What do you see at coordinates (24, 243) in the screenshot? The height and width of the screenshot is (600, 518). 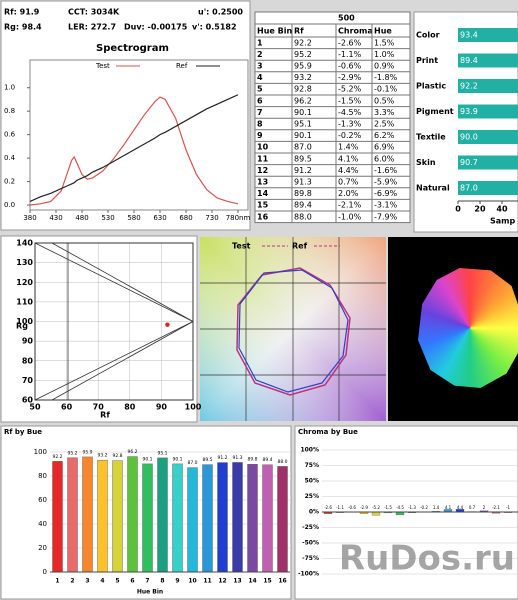 I see `y-tick-label: 140` at bounding box center [24, 243].